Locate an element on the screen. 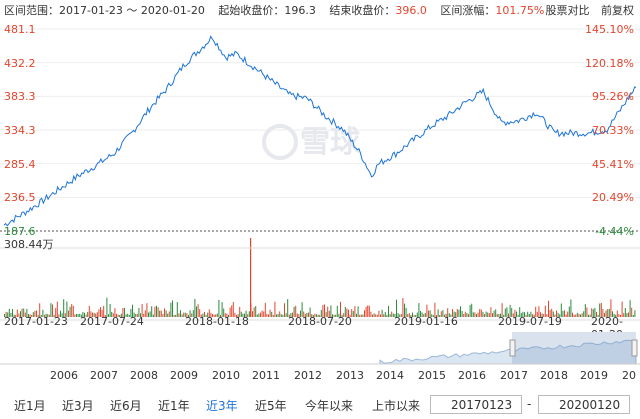 The width and height of the screenshot is (640, 419). navigator-selection is located at coordinates (574, 348).